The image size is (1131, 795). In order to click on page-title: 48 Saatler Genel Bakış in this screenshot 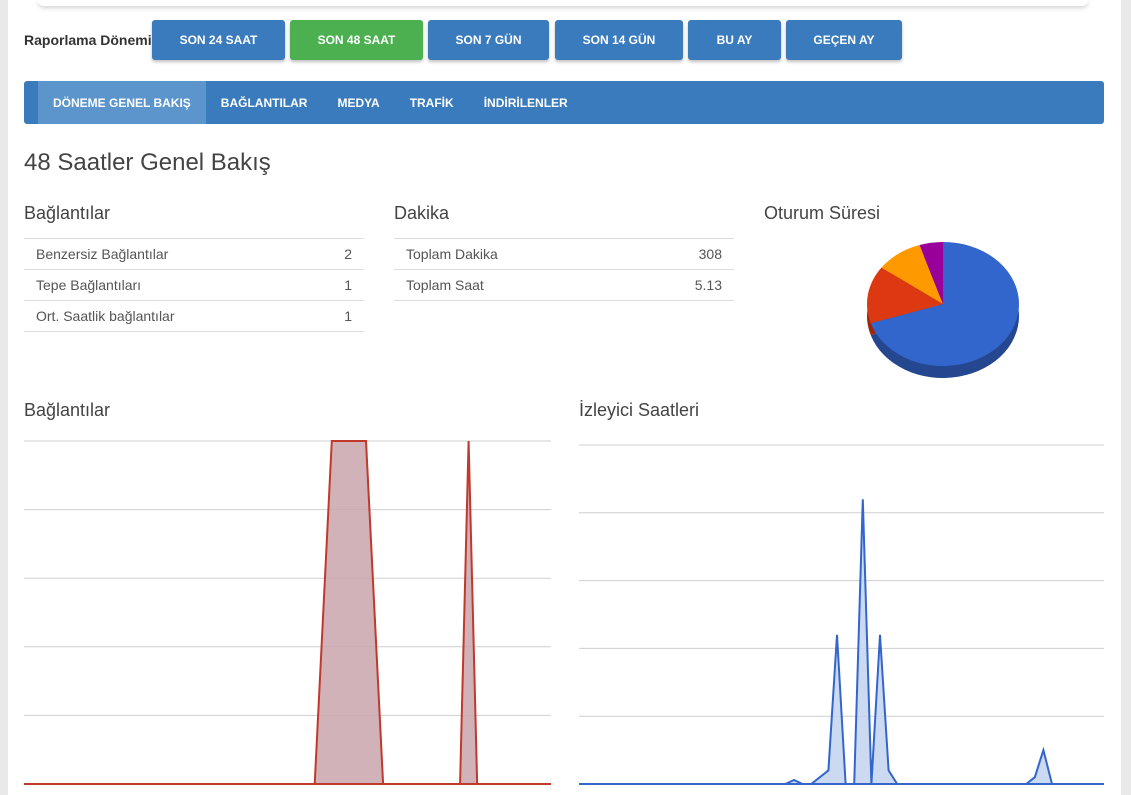, I will do `click(147, 162)`.